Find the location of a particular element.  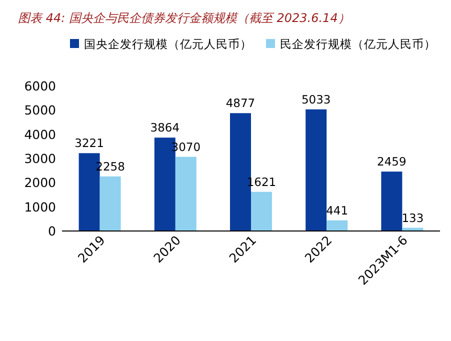

legend-item: 国央企发行规模（亿元人民币） is located at coordinates (161, 44).